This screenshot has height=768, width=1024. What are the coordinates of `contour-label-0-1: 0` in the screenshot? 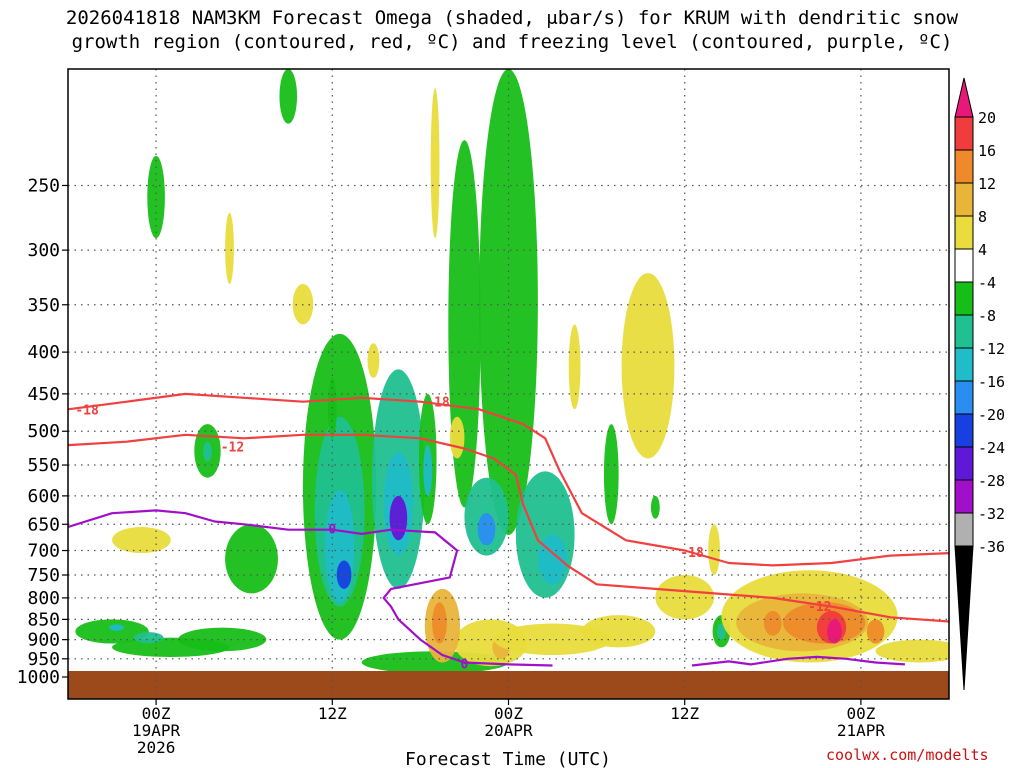 It's located at (465, 664).